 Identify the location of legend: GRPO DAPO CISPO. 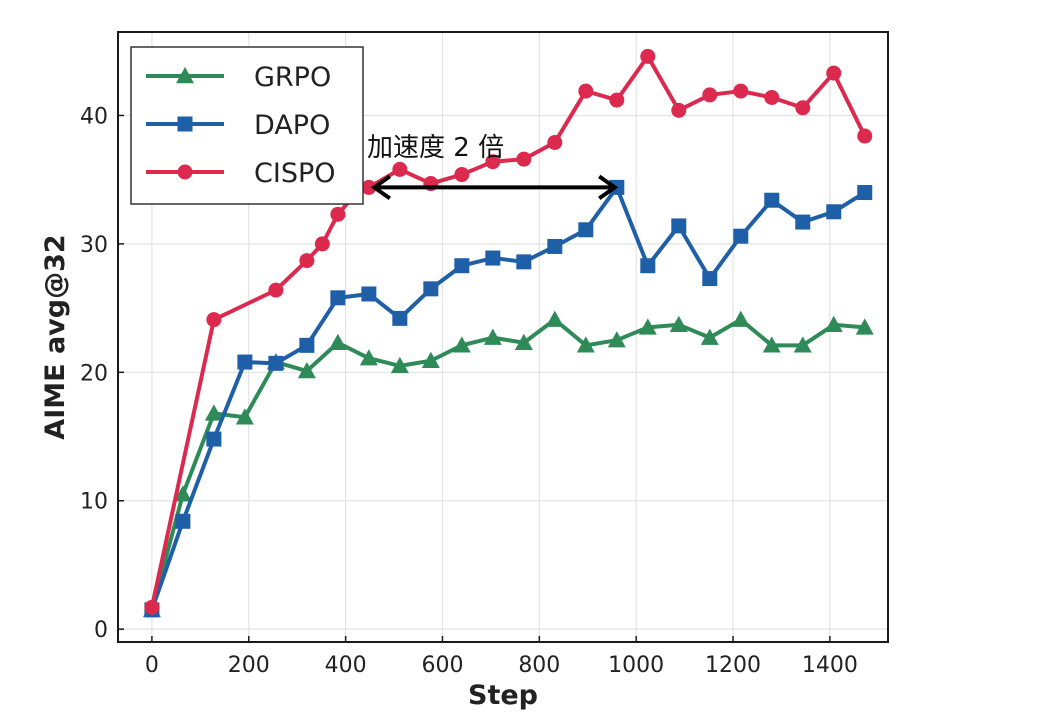
(247, 125).